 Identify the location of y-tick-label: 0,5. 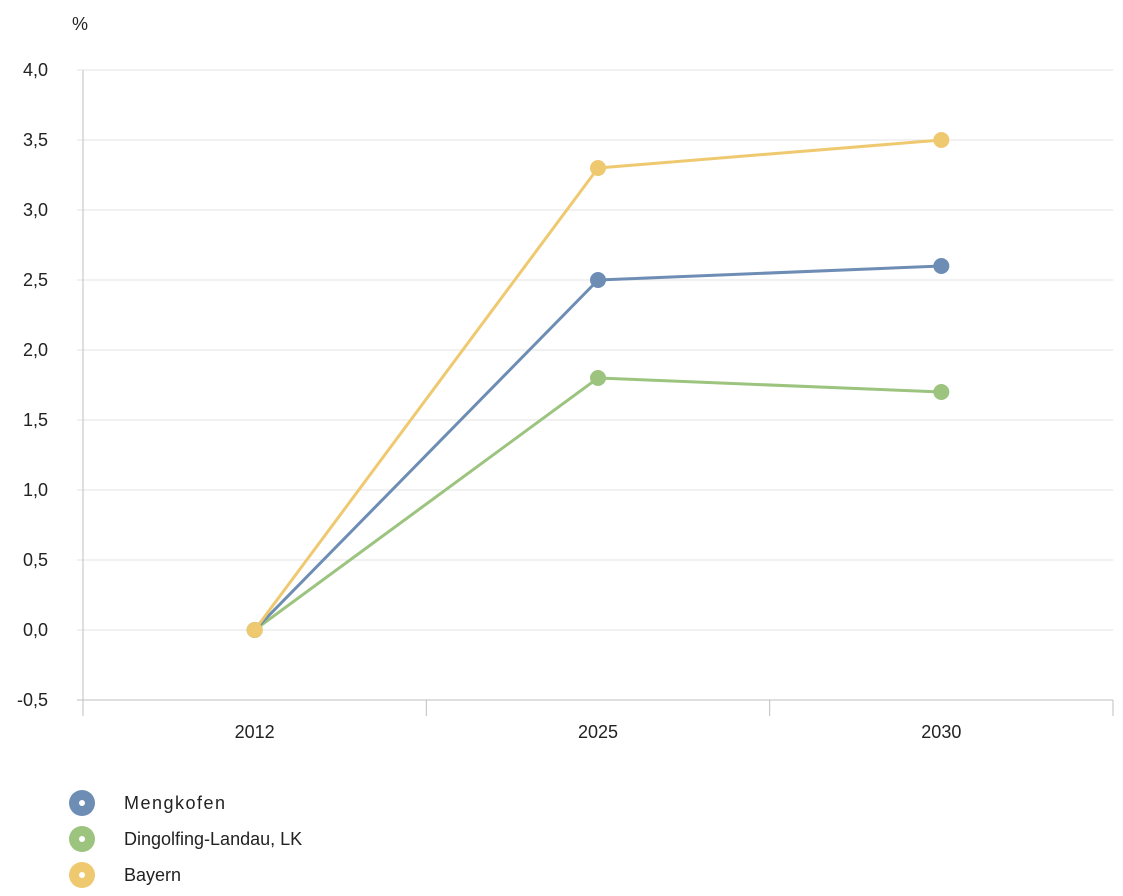
(35, 560).